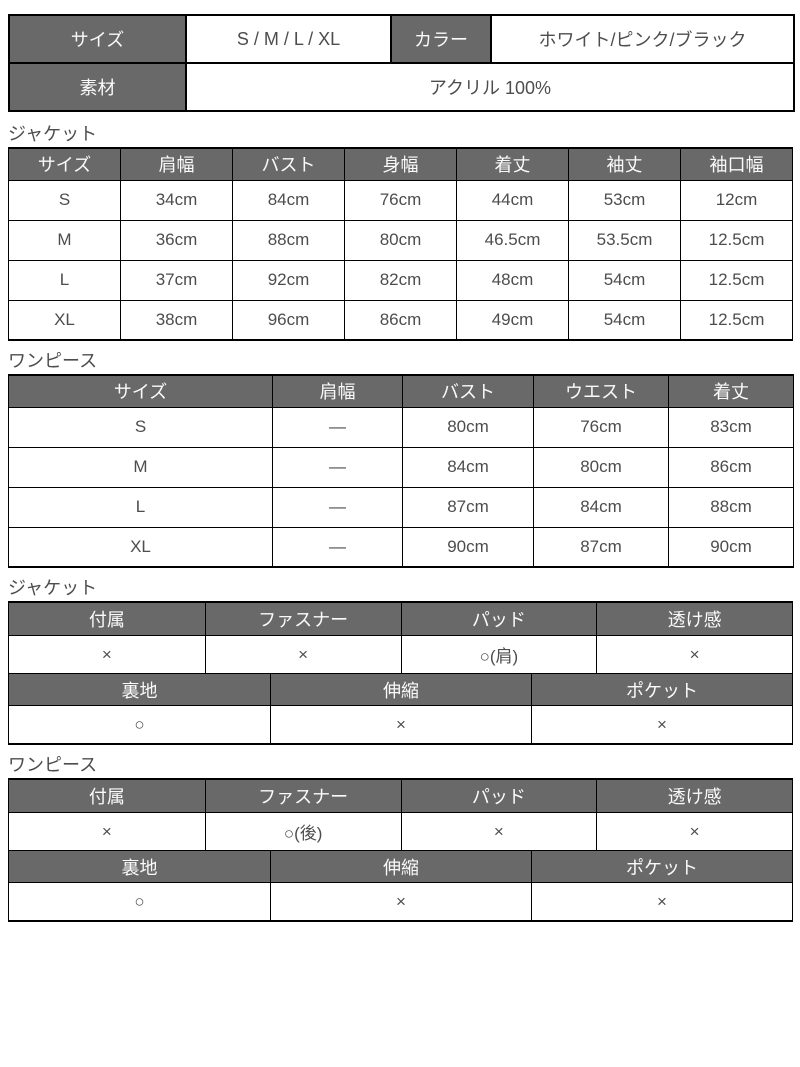  What do you see at coordinates (53, 765) in the screenshot?
I see `section-label-onepiece-detail: ワンピース` at bounding box center [53, 765].